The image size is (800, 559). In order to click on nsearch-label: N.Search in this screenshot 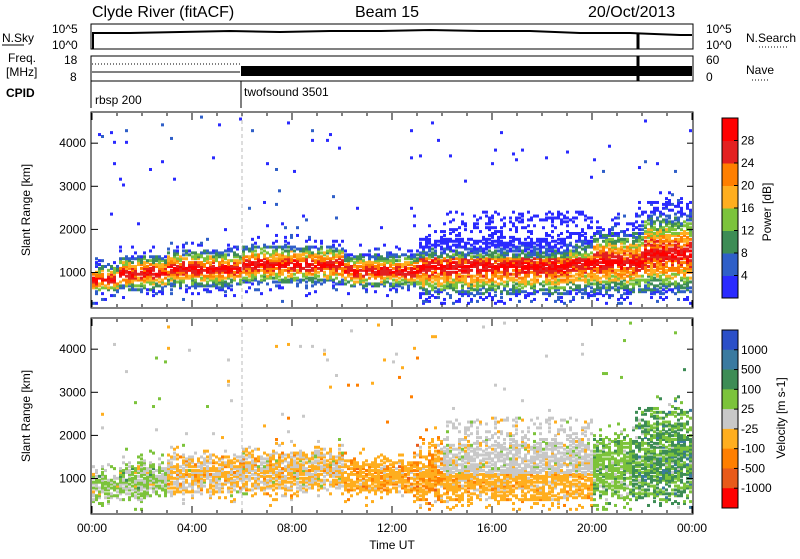, I will do `click(771, 38)`.